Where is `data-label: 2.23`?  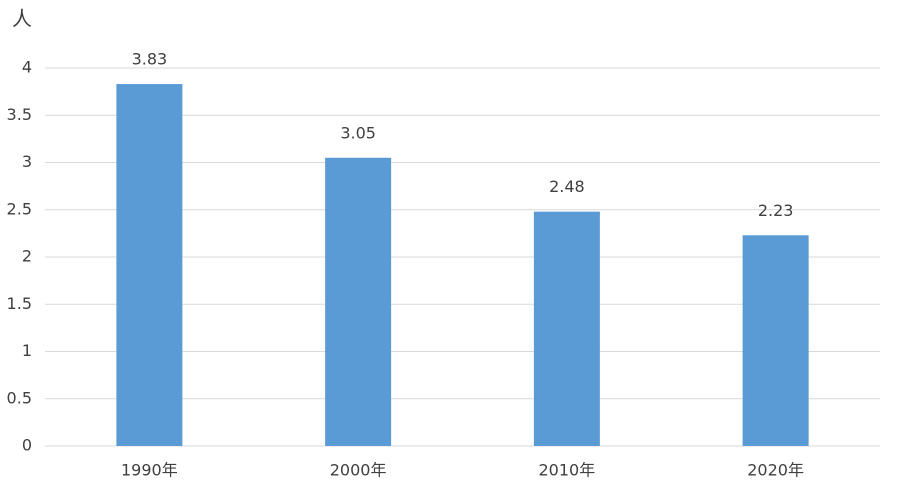
data-label: 2.23 is located at coordinates (776, 210).